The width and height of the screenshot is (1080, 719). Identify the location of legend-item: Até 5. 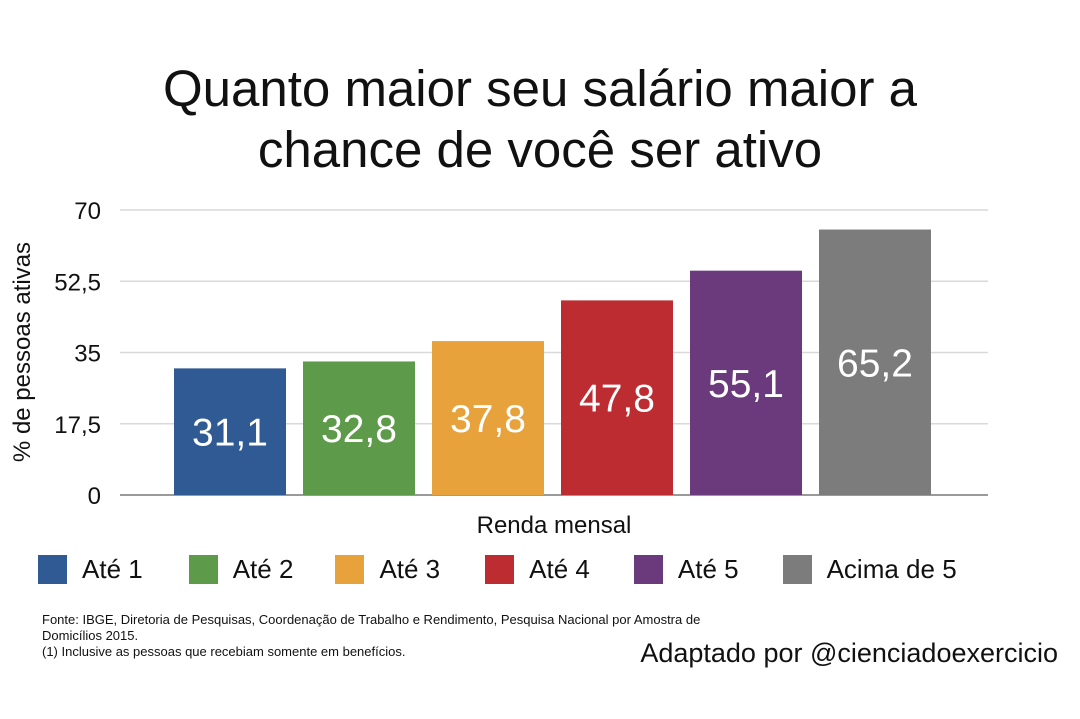
(686, 569).